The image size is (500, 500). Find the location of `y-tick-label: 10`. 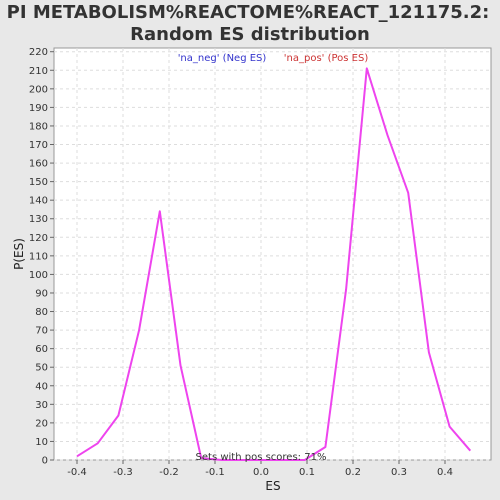

y-tick-label: 10 is located at coordinates (41, 442).